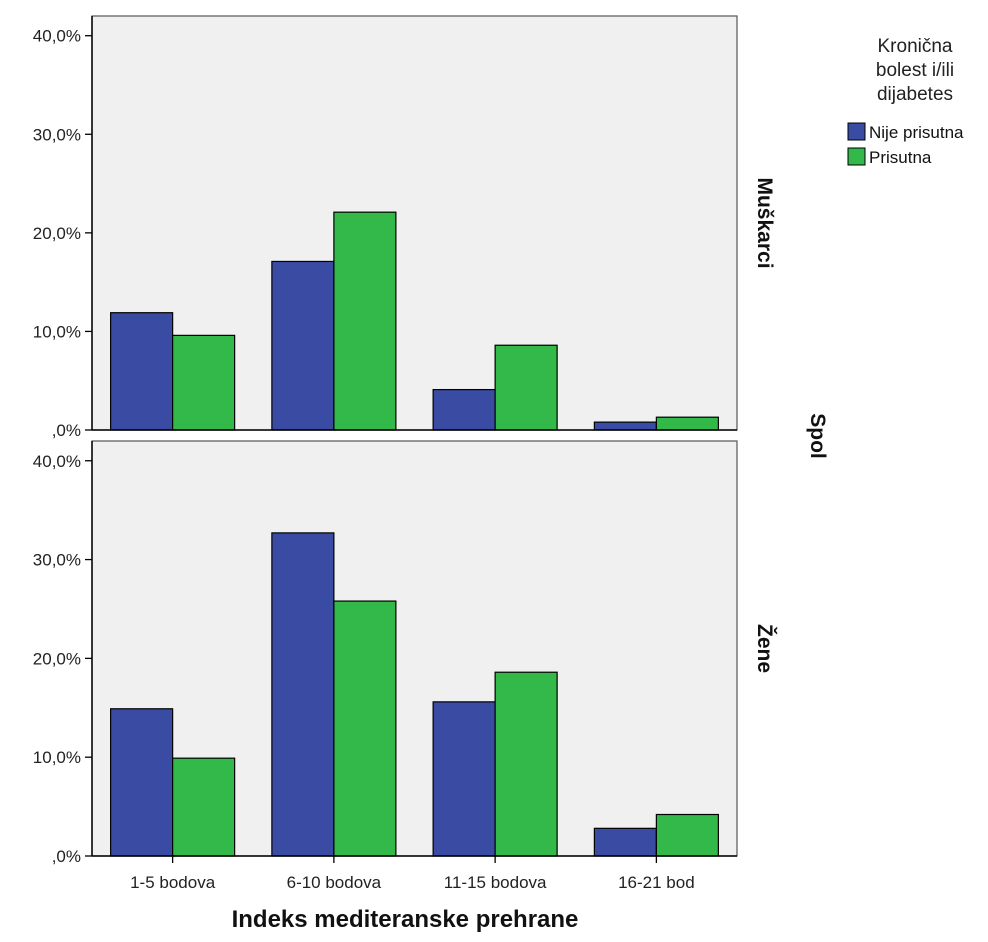 The height and width of the screenshot is (942, 988). Describe the element at coordinates (464, 409) in the screenshot. I see `bar-muskarci-nije-prisutna-11-15-bodova` at that location.